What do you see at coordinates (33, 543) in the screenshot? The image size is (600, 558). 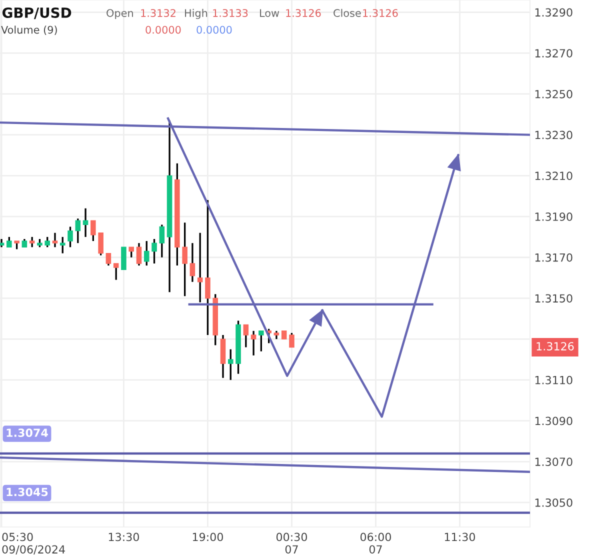 I see `x-tick-label: 05:30 09/06/2024` at bounding box center [33, 543].